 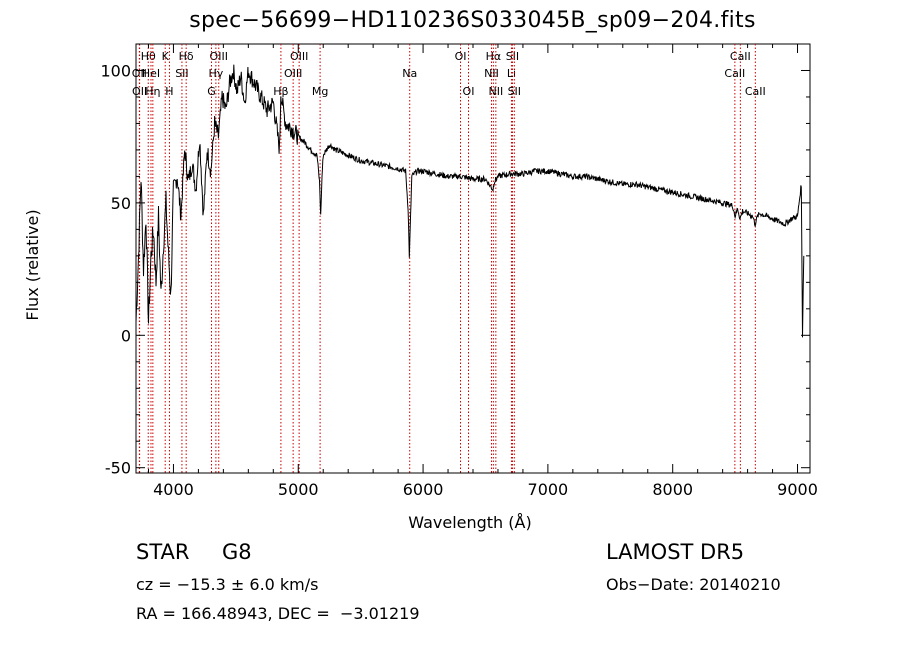 I want to click on x-tick-label-0: 4000, so click(x=173, y=489).